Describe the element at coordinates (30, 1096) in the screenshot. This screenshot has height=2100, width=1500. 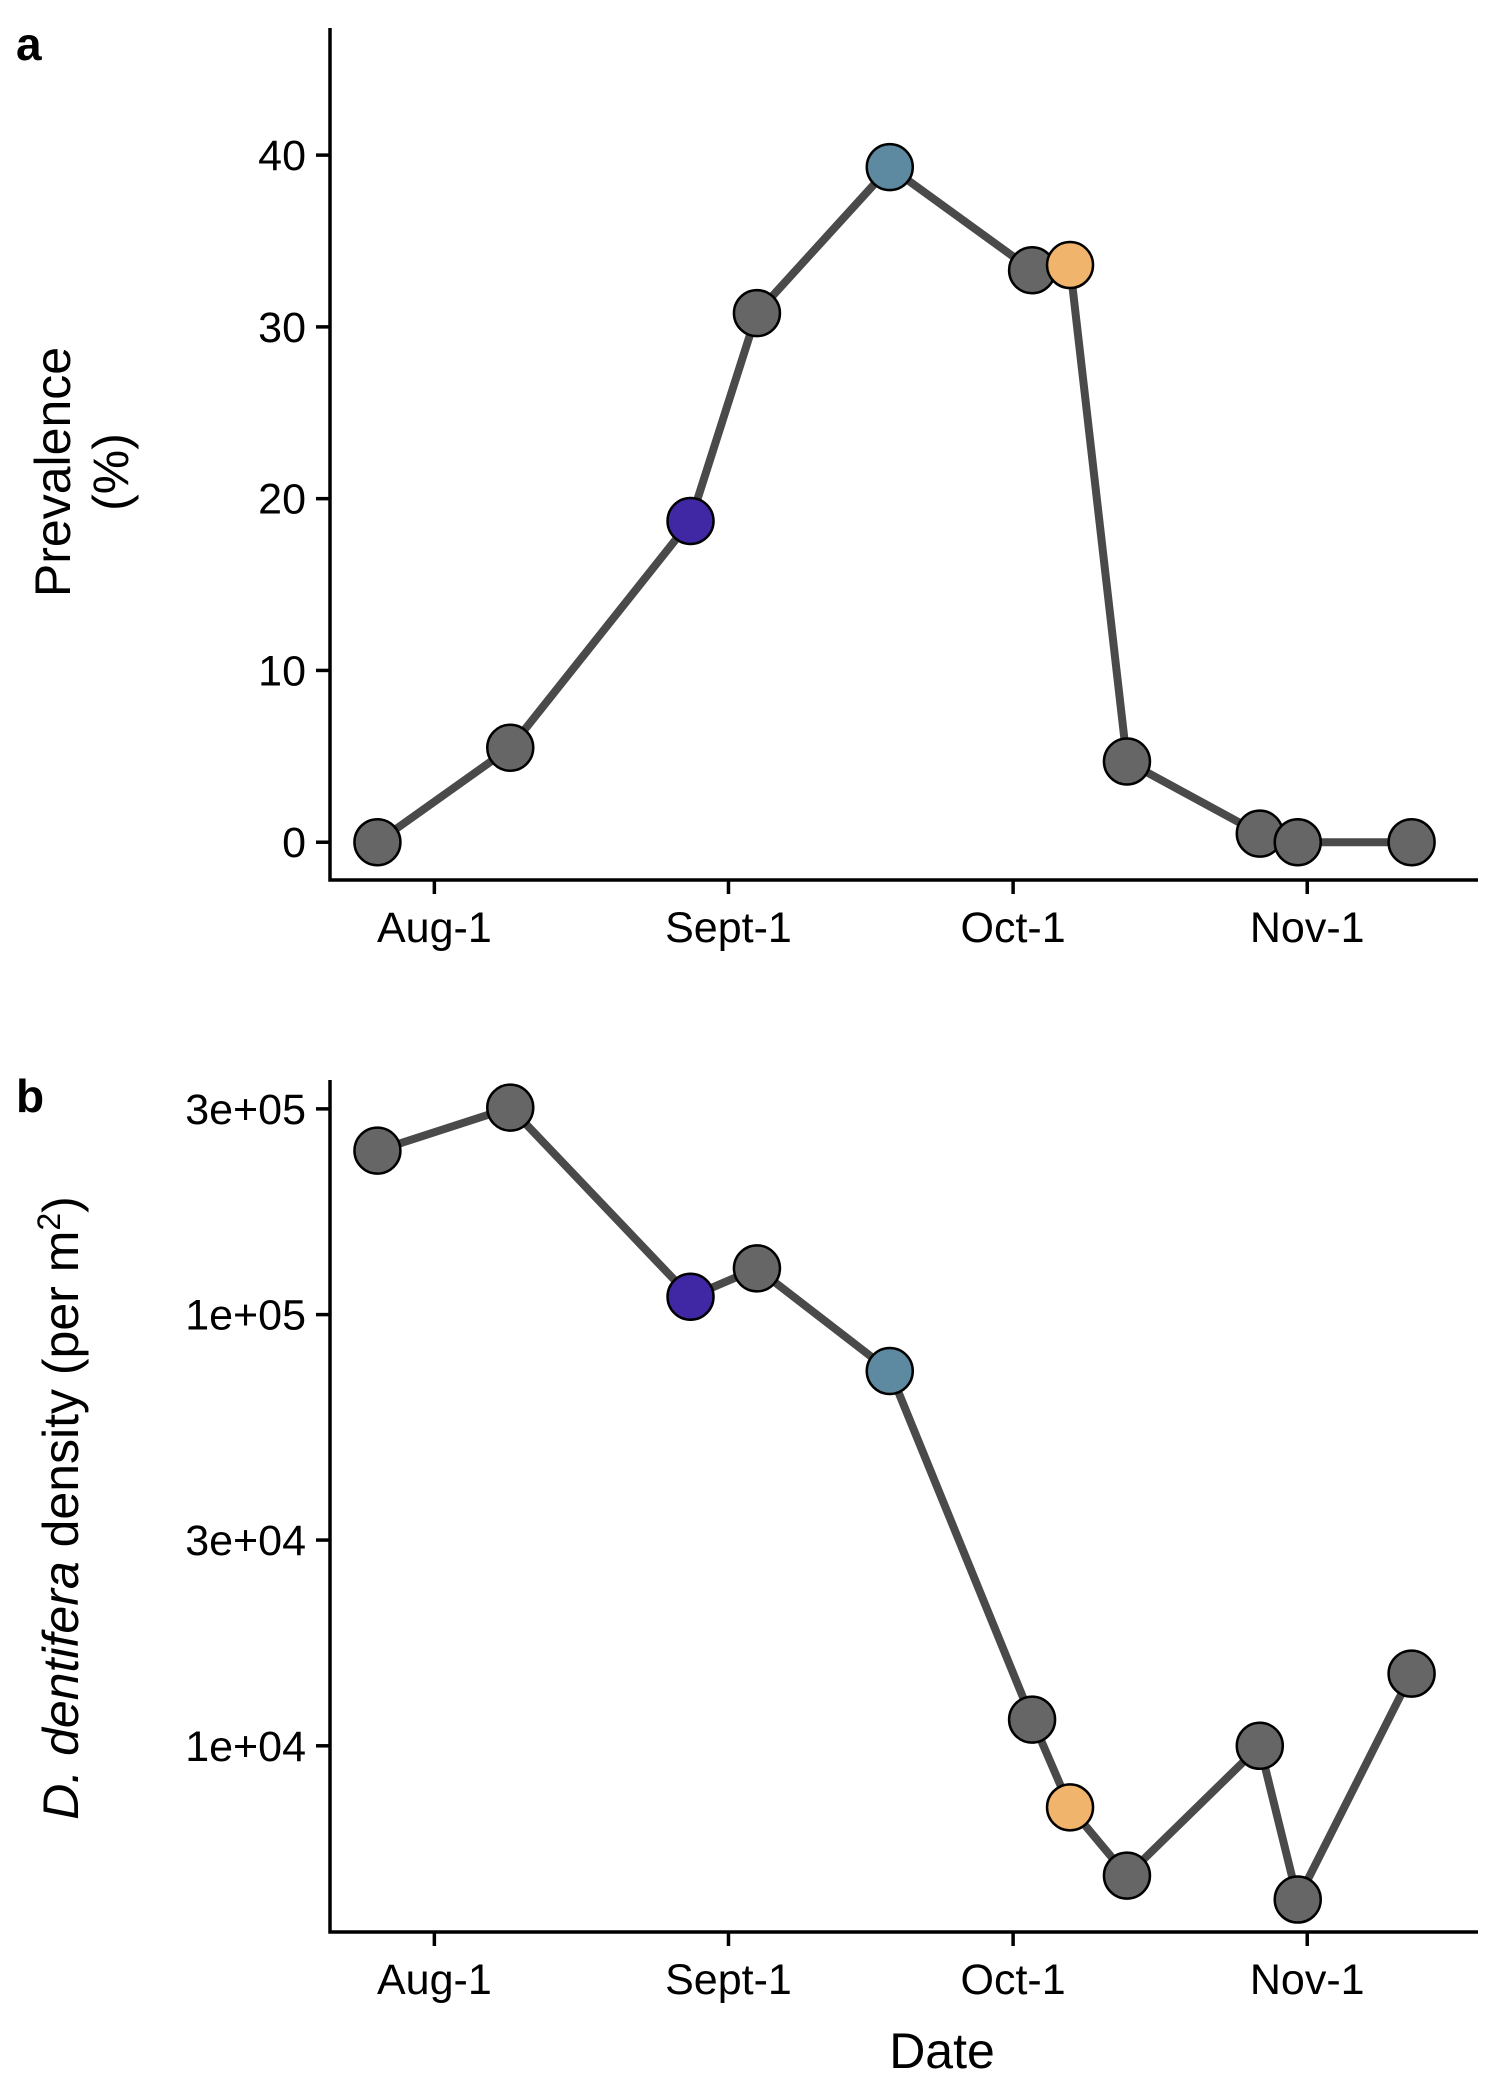
I see `panel-b-label: b` at that location.